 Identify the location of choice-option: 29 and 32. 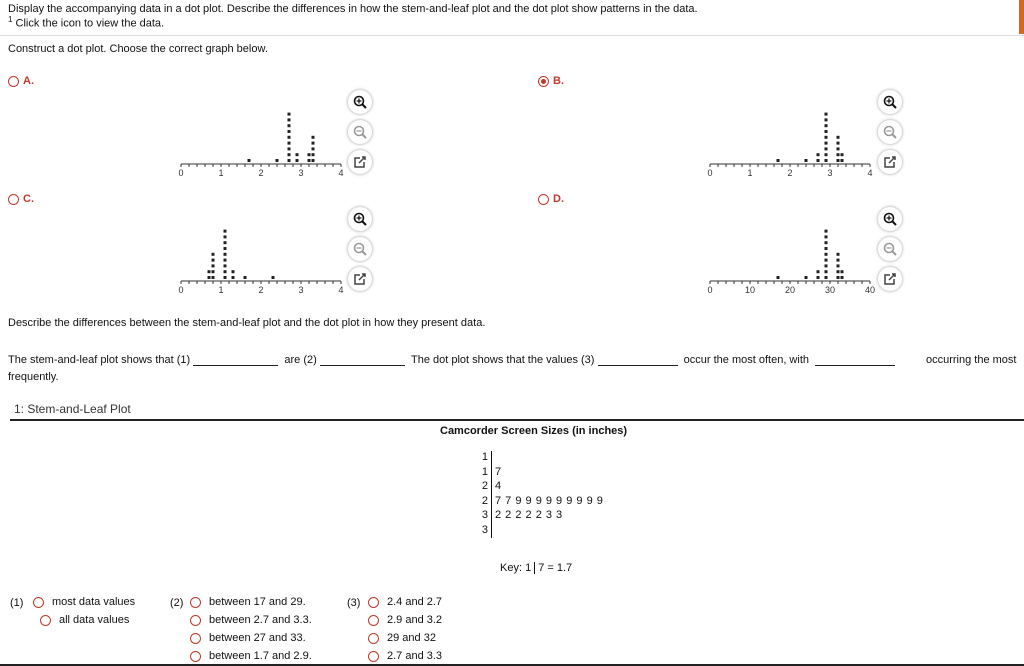
(402, 638).